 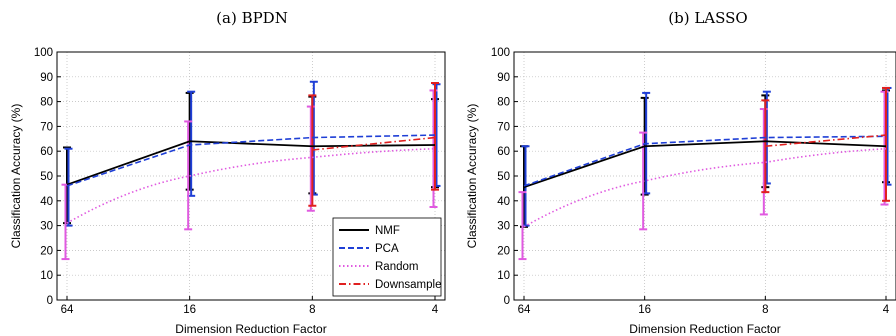 I want to click on legend-label: NMF, so click(x=387, y=231).